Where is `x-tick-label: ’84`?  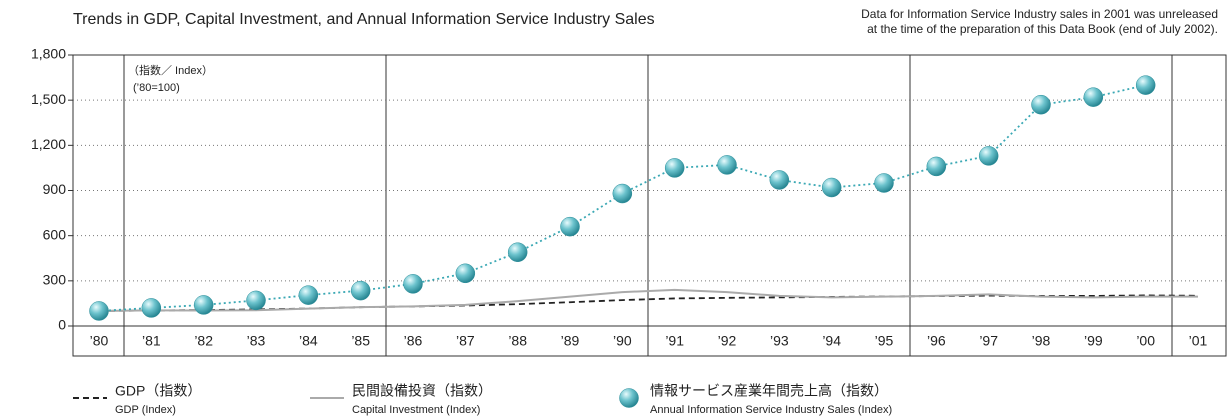 x-tick-label: ’84 is located at coordinates (308, 341).